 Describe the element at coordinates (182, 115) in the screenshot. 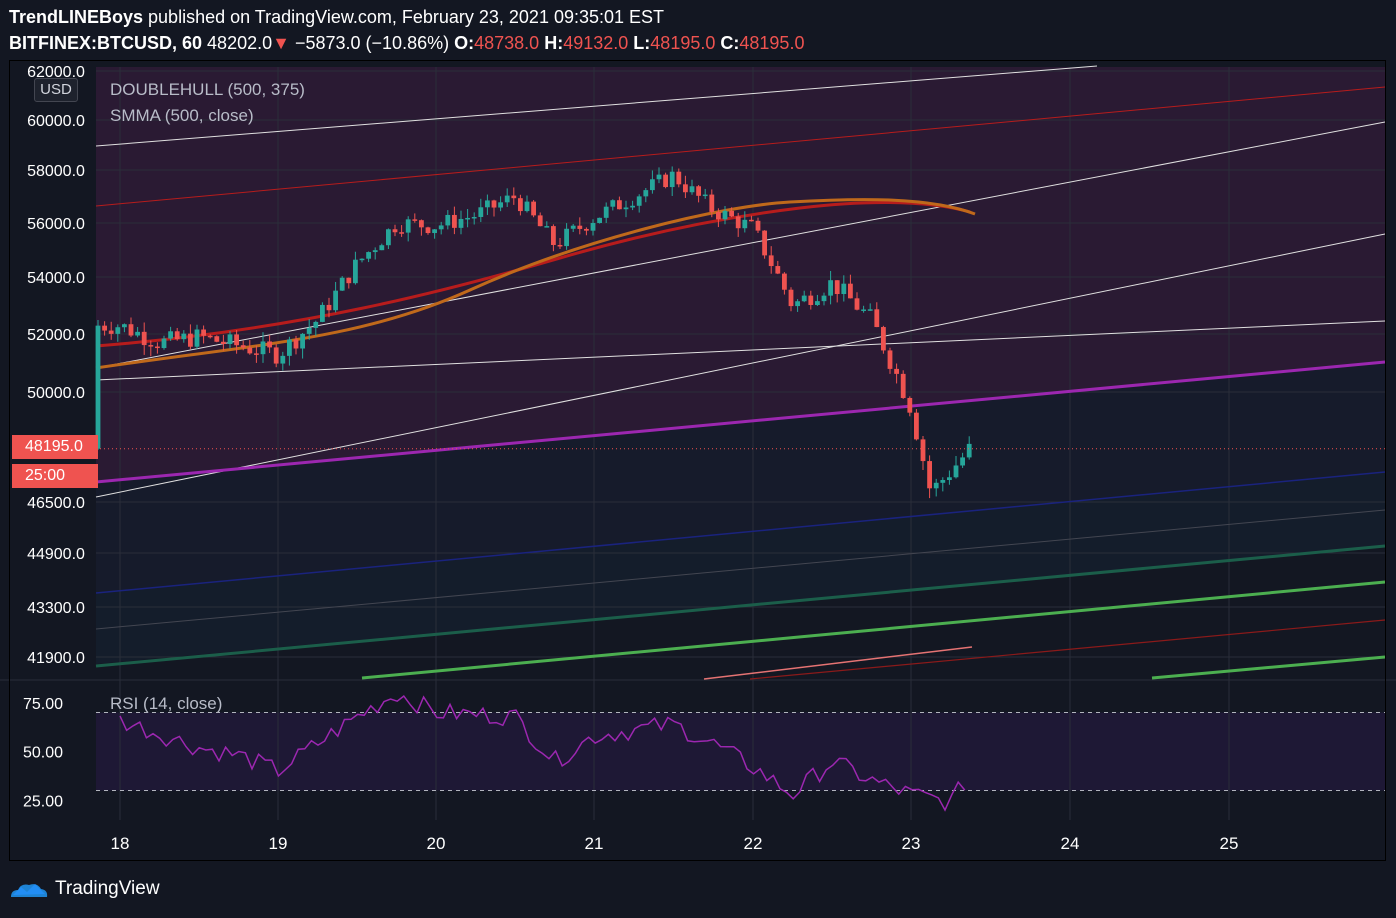

I see `smma-legend: SMMA (500, close)` at that location.